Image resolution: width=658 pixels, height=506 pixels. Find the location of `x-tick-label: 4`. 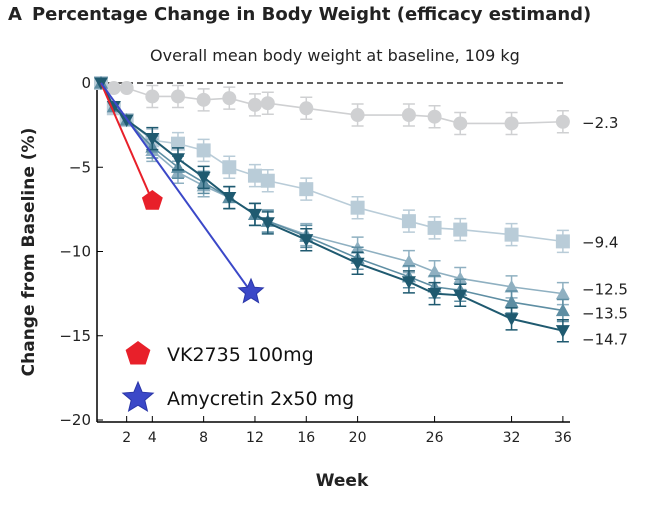

x-tick-label: 4 is located at coordinates (152, 438).